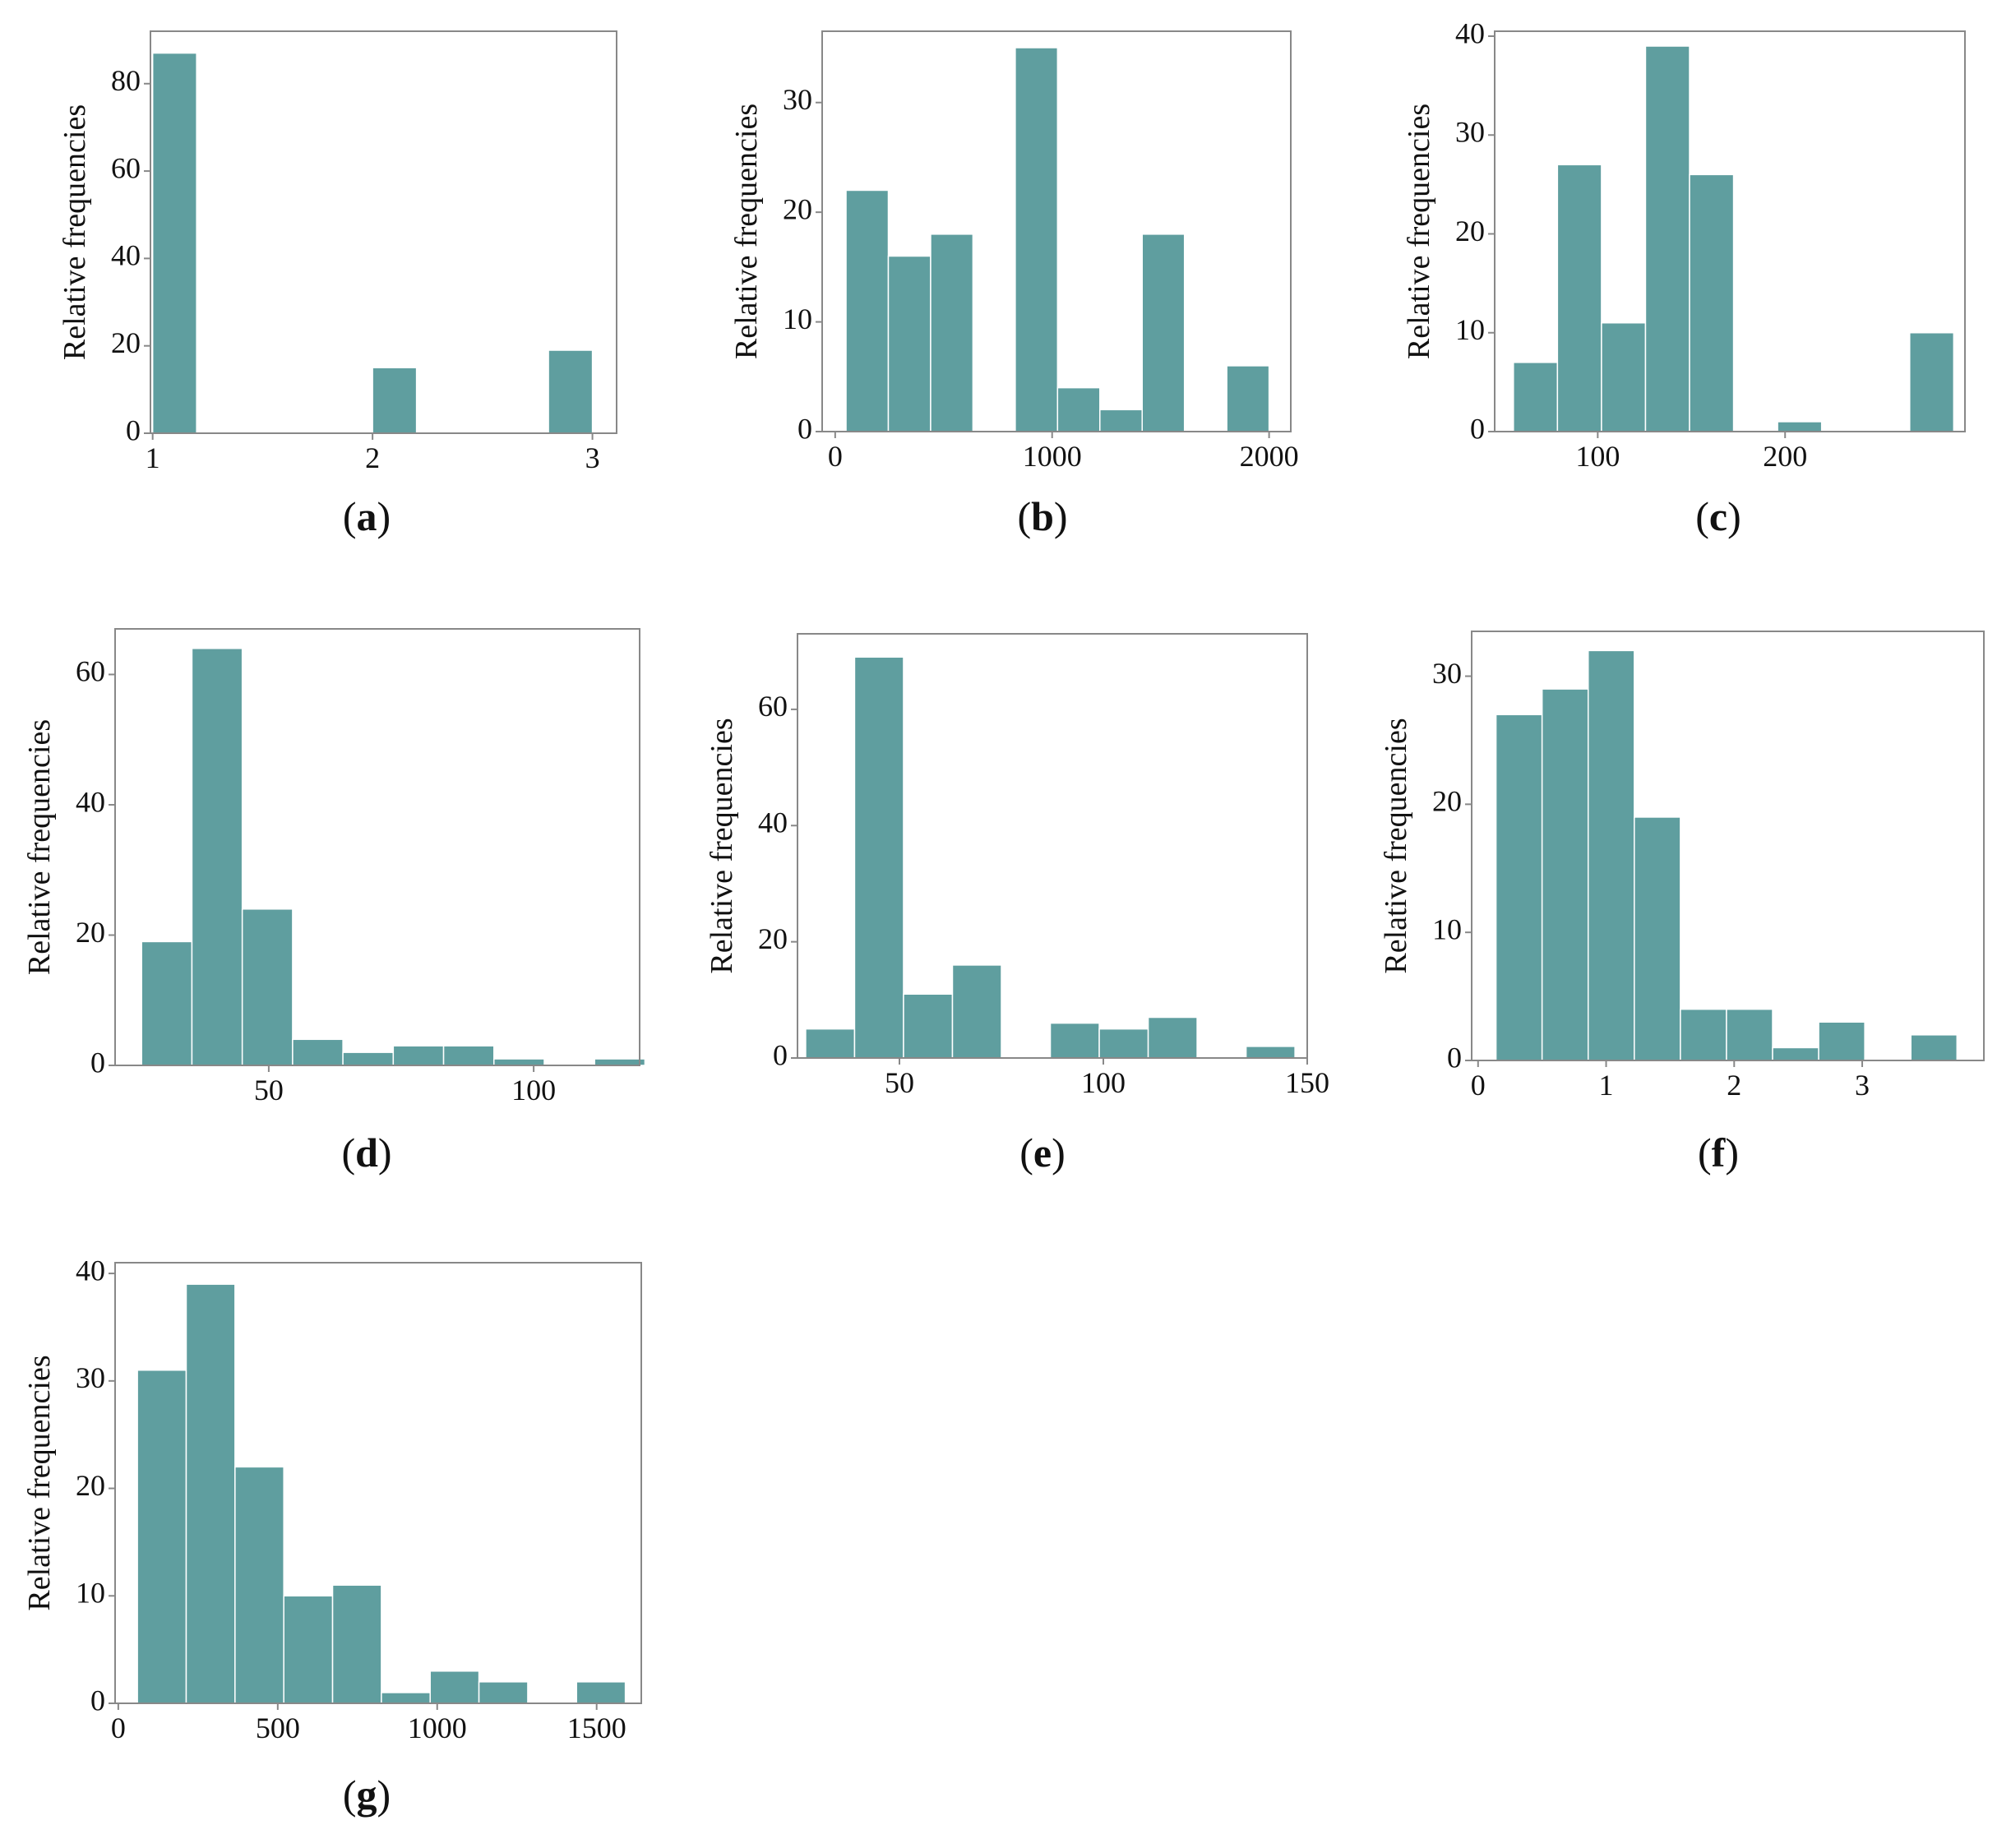 Image resolution: width=2011 pixels, height=1848 pixels. What do you see at coordinates (367, 1795) in the screenshot?
I see `panel-caption: (g)` at bounding box center [367, 1795].